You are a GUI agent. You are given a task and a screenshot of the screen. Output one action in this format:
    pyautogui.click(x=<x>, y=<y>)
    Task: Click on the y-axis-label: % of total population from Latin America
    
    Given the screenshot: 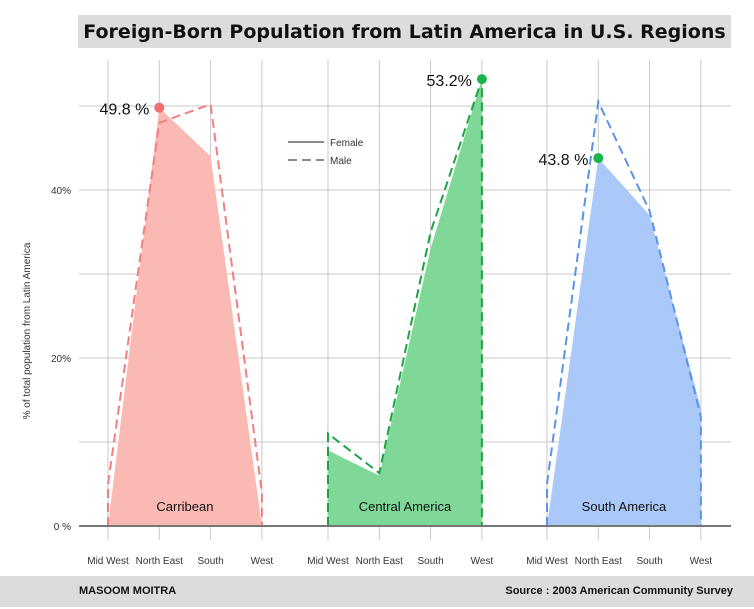 What is the action you would take?
    pyautogui.click(x=27, y=330)
    